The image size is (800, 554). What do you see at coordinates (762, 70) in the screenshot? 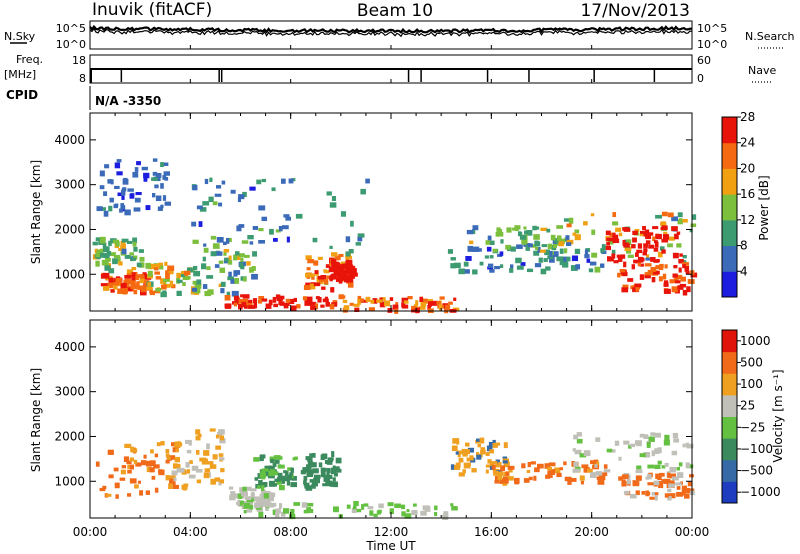
I see `nave-label: Nave` at bounding box center [762, 70].